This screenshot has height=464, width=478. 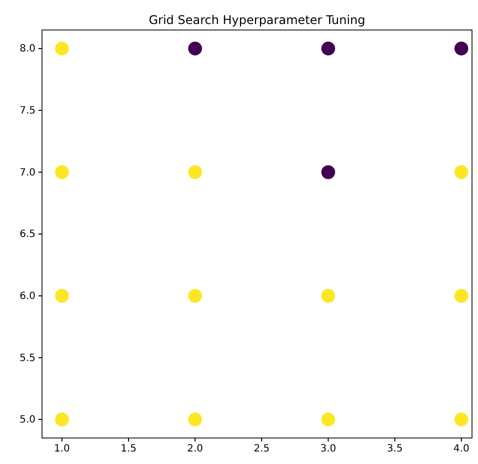 What do you see at coordinates (28, 172) in the screenshot?
I see `y-tick-label: 7.0` at bounding box center [28, 172].